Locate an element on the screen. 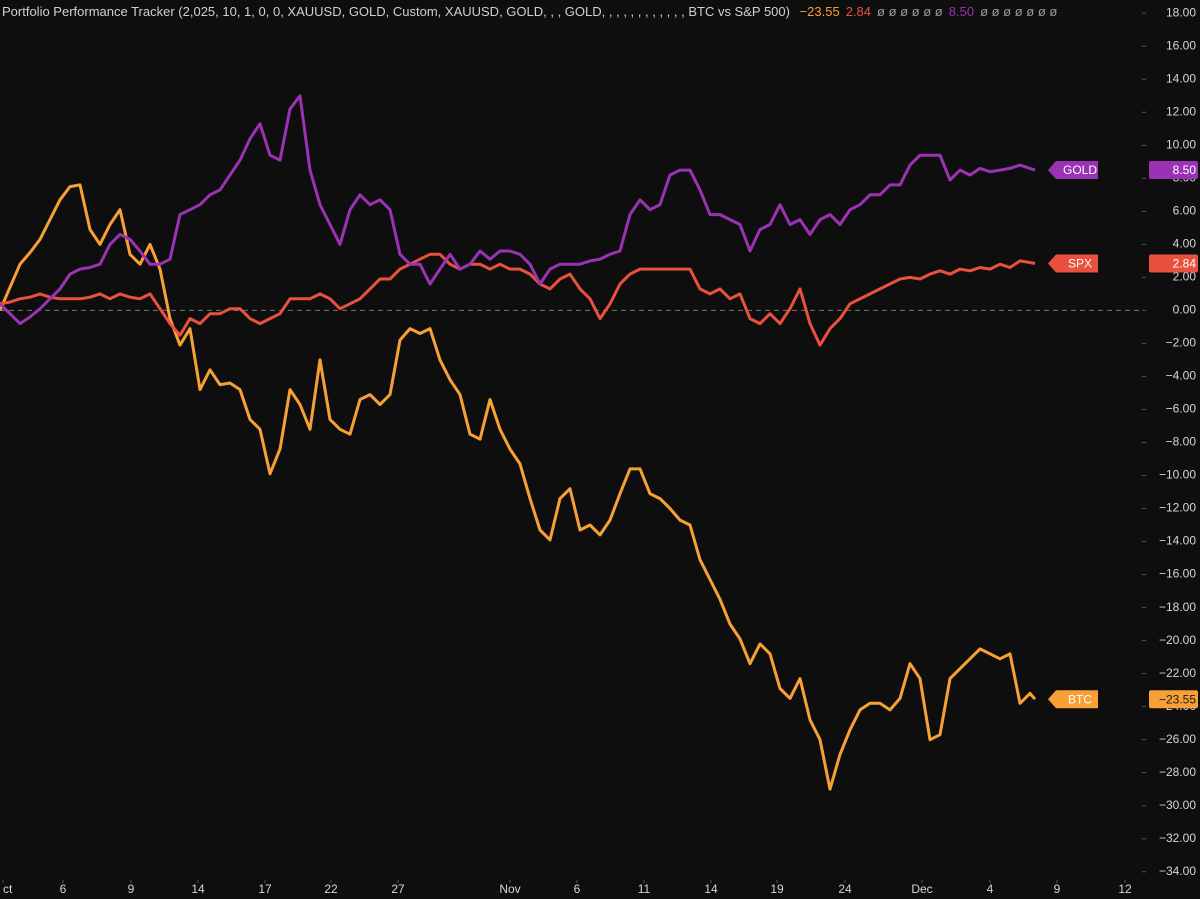 The width and height of the screenshot is (1200, 899). y-tick-label: −8.00 is located at coordinates (1181, 442).